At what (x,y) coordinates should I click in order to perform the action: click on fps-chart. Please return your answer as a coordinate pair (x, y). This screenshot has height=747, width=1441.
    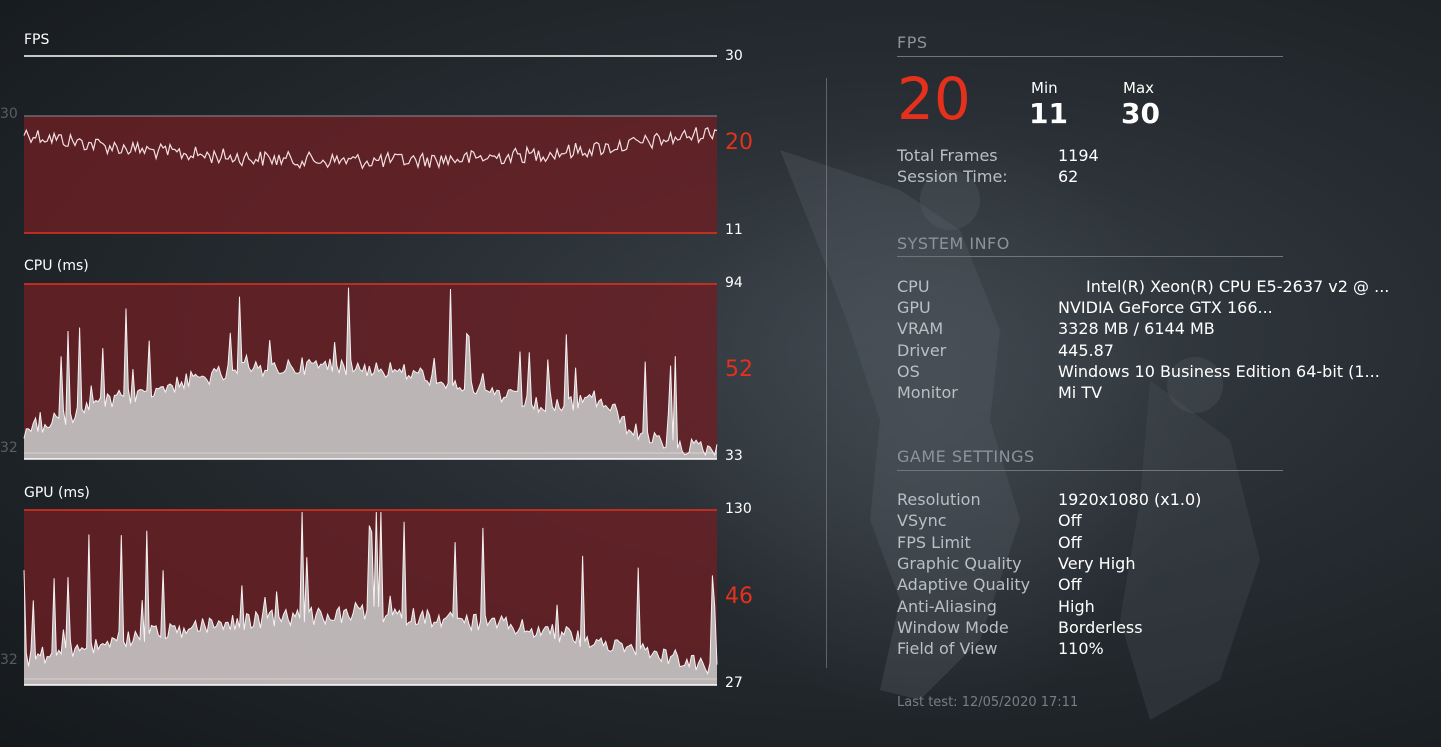
    Looking at the image, I should click on (370, 144).